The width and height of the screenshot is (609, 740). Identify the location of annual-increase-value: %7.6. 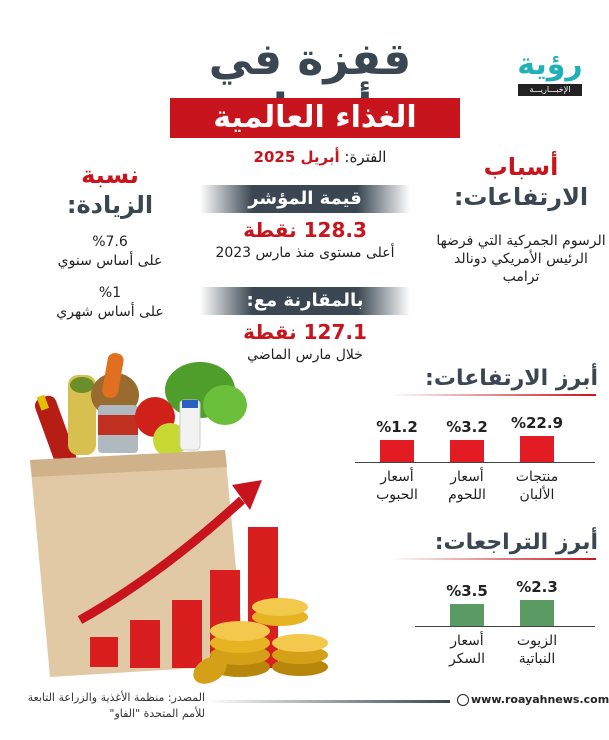
(110, 242).